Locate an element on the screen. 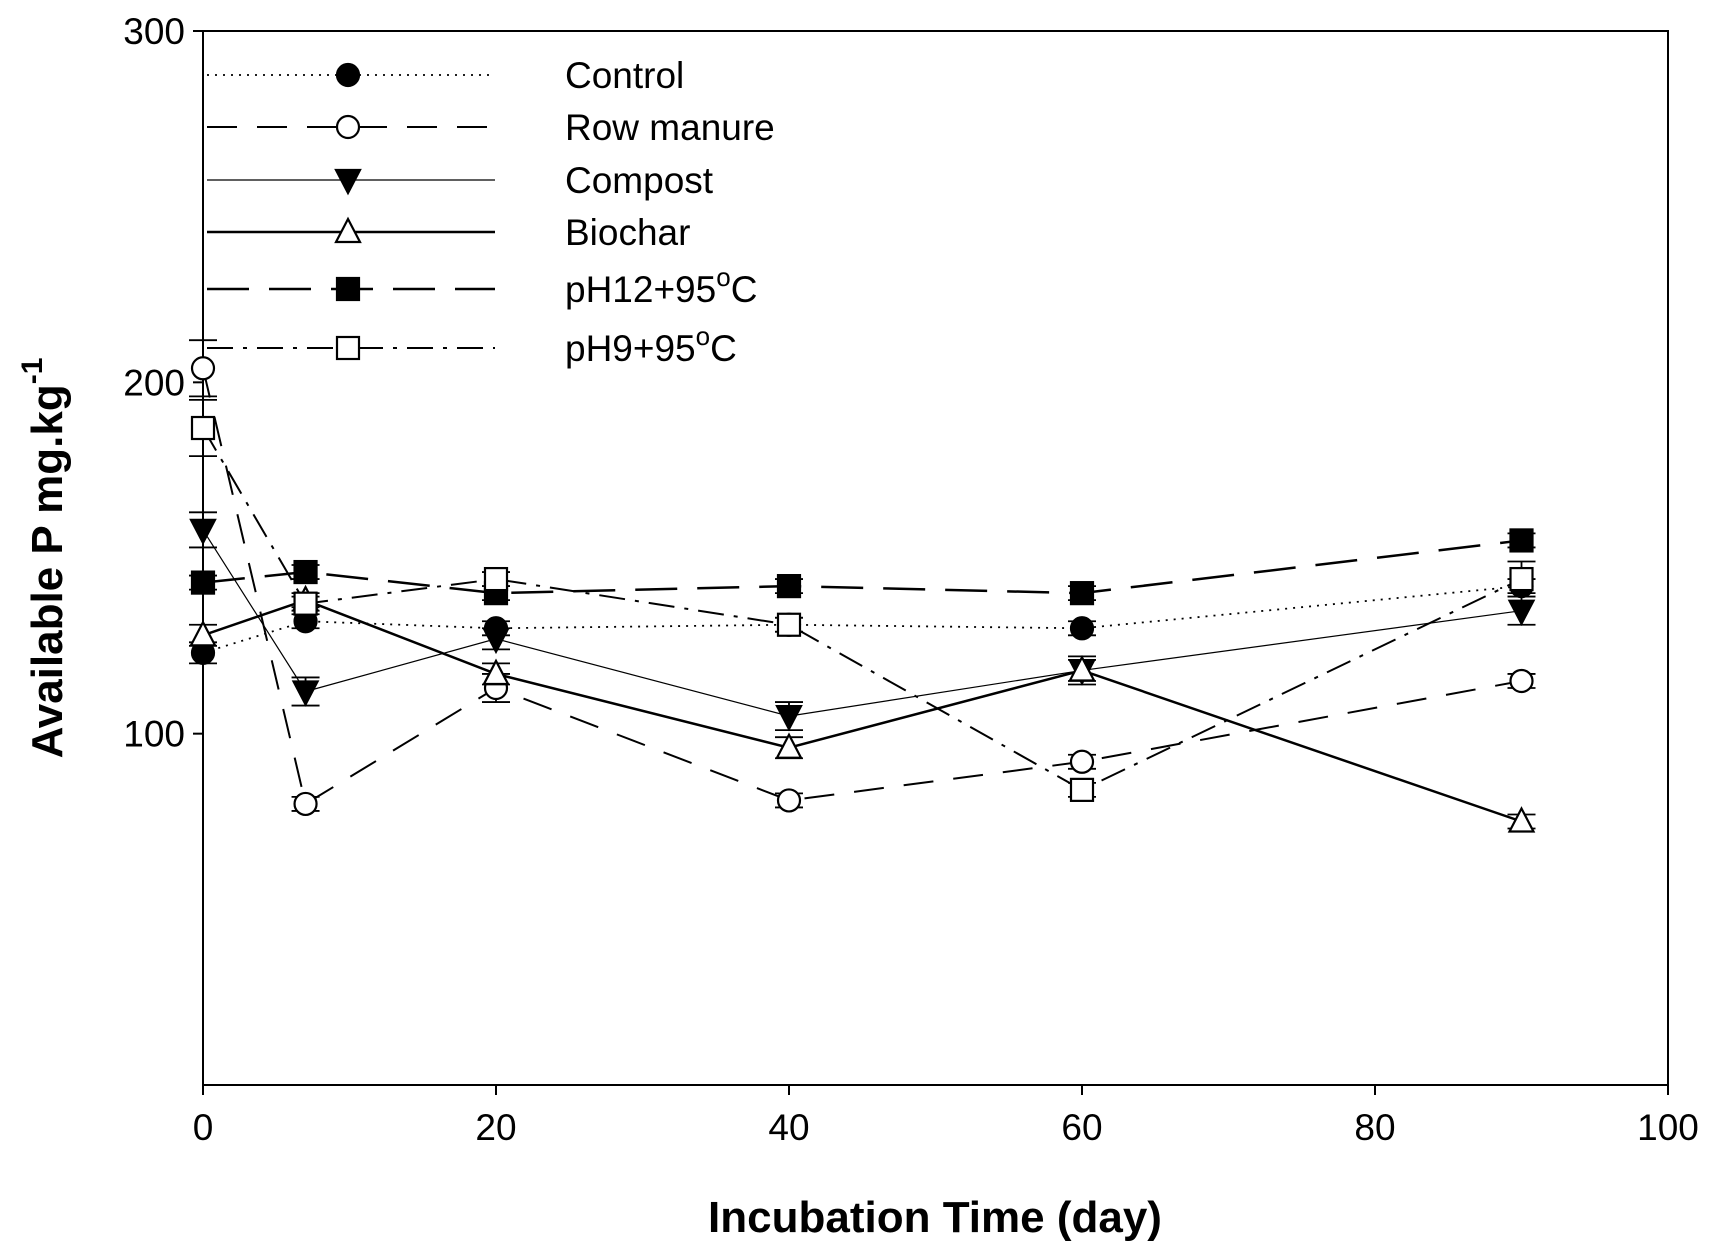 This screenshot has width=1716, height=1257. x-tick-label: 40 is located at coordinates (788, 1127).